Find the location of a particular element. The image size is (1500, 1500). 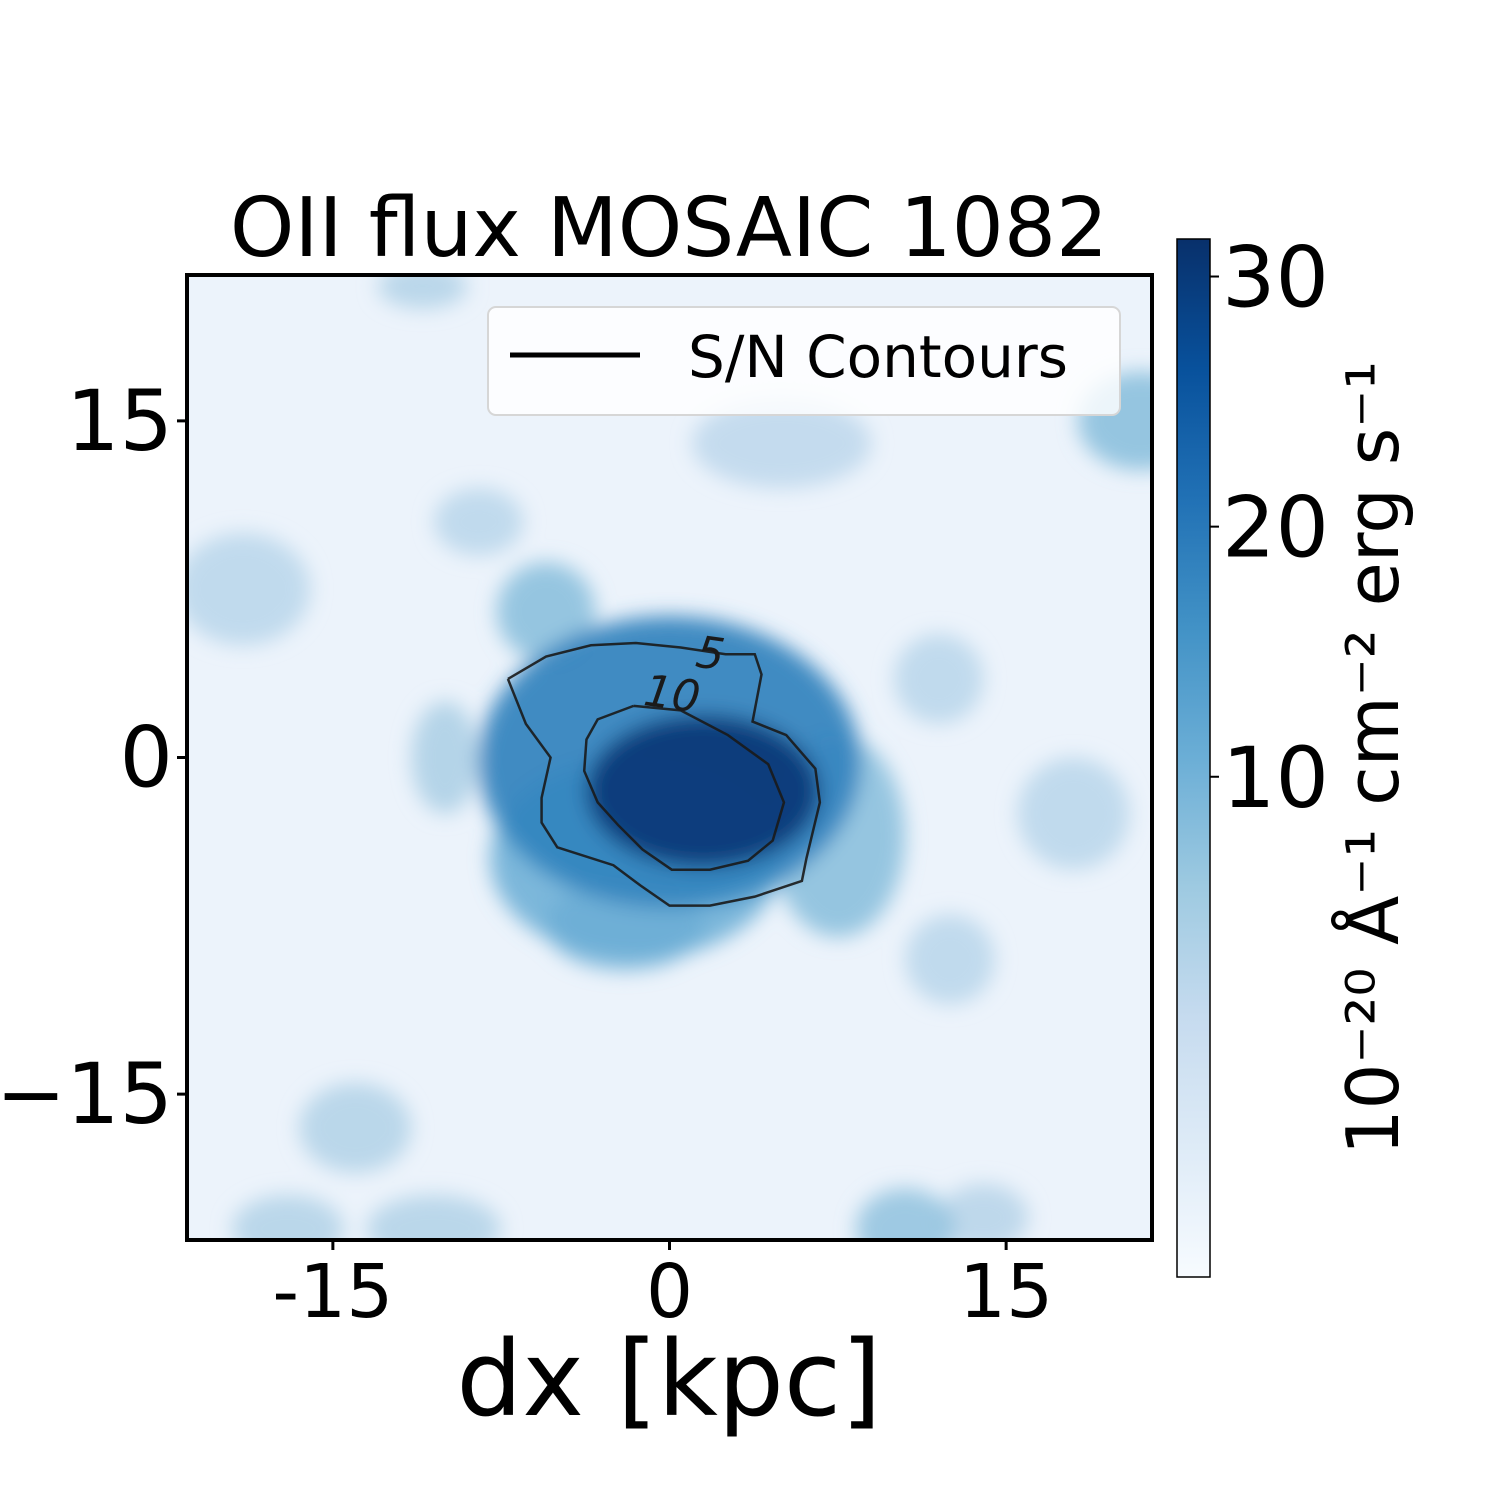

y-tick-label: 15 is located at coordinates (119, 421).